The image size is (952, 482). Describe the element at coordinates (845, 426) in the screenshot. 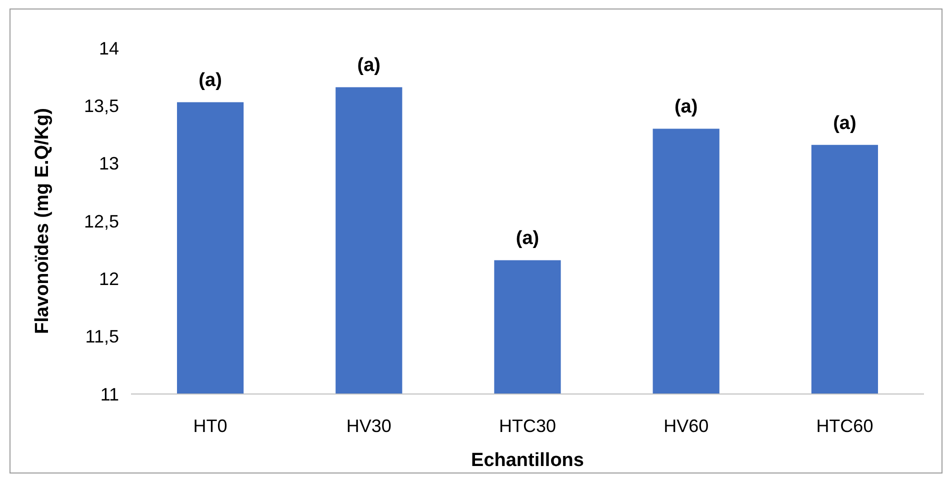

I see `x-tick-label: HTC60` at that location.